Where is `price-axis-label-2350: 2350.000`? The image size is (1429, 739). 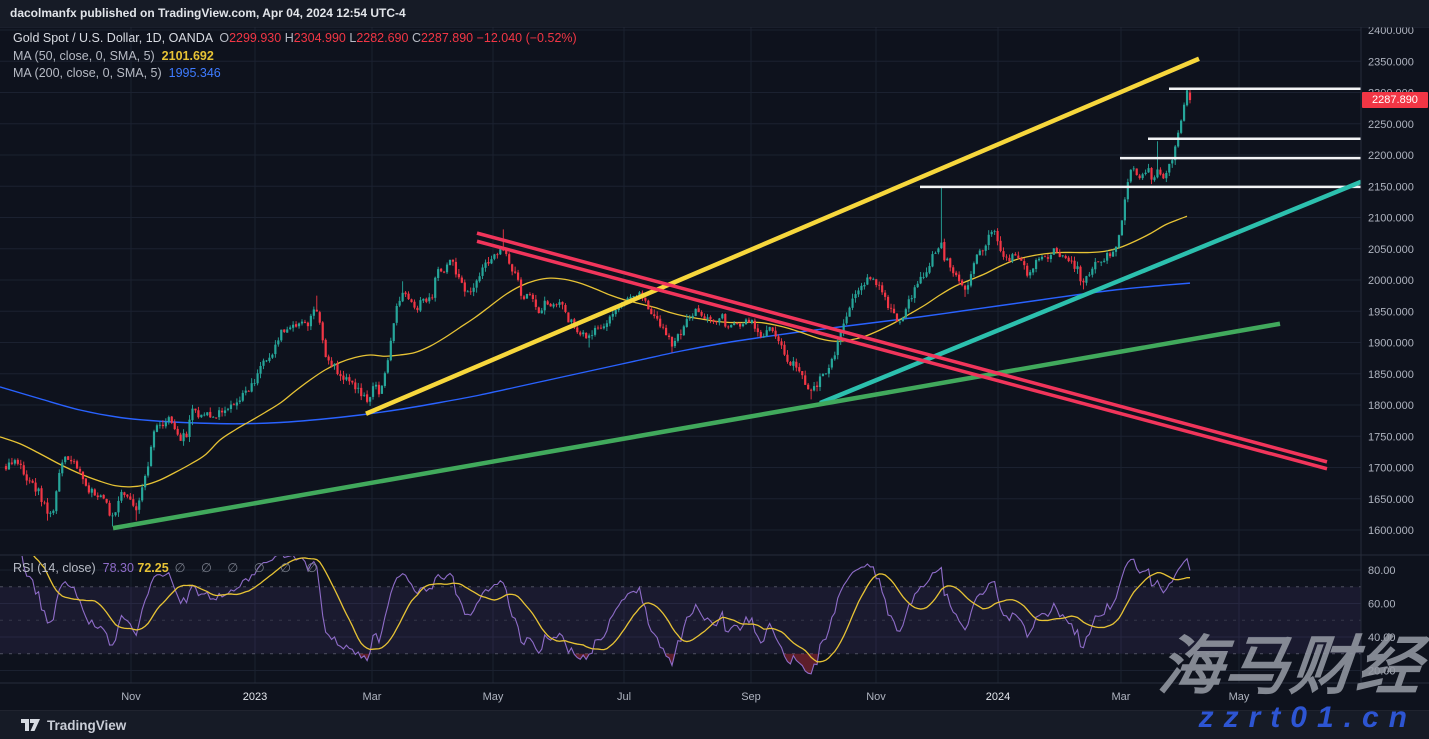 price-axis-label-2350: 2350.000 is located at coordinates (1391, 62).